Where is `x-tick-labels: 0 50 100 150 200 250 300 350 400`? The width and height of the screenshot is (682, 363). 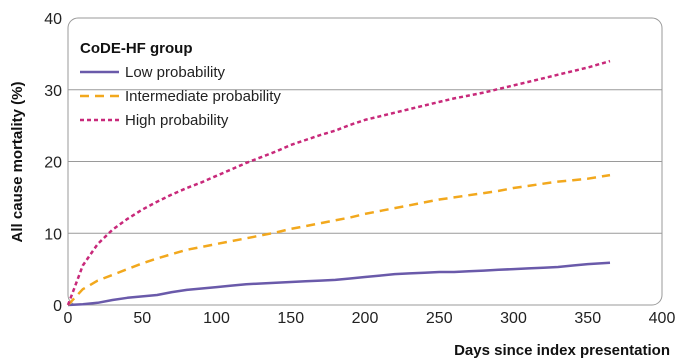 x-tick-labels: 0 50 100 150 200 250 300 350 400 is located at coordinates (370, 318).